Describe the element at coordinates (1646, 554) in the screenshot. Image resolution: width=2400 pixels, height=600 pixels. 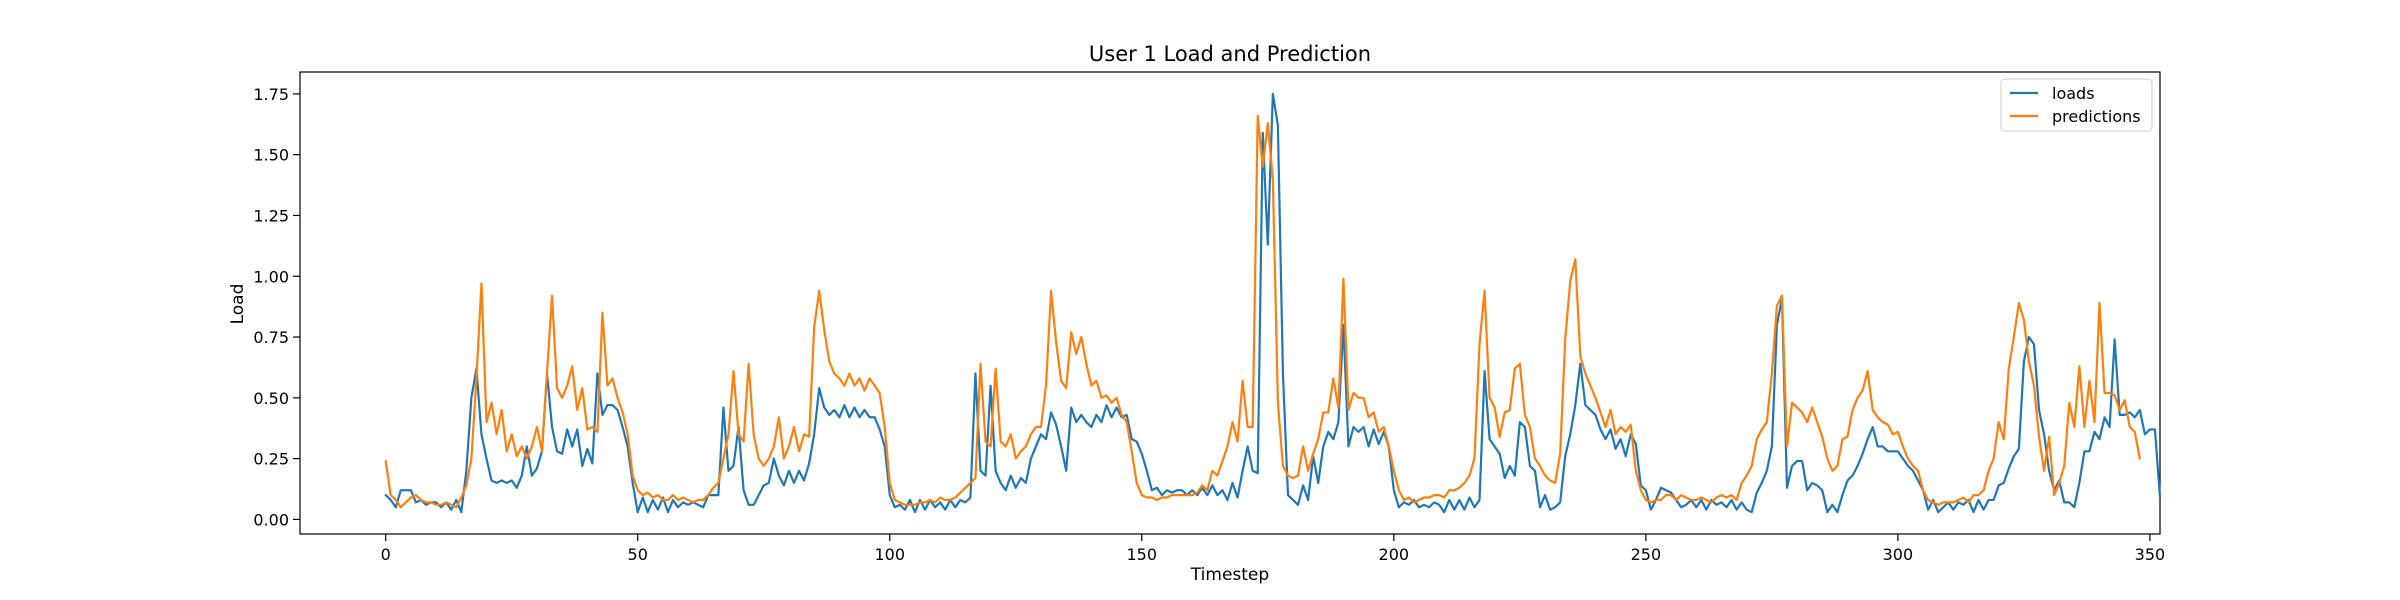
I see `x-tick-label: 250` at that location.